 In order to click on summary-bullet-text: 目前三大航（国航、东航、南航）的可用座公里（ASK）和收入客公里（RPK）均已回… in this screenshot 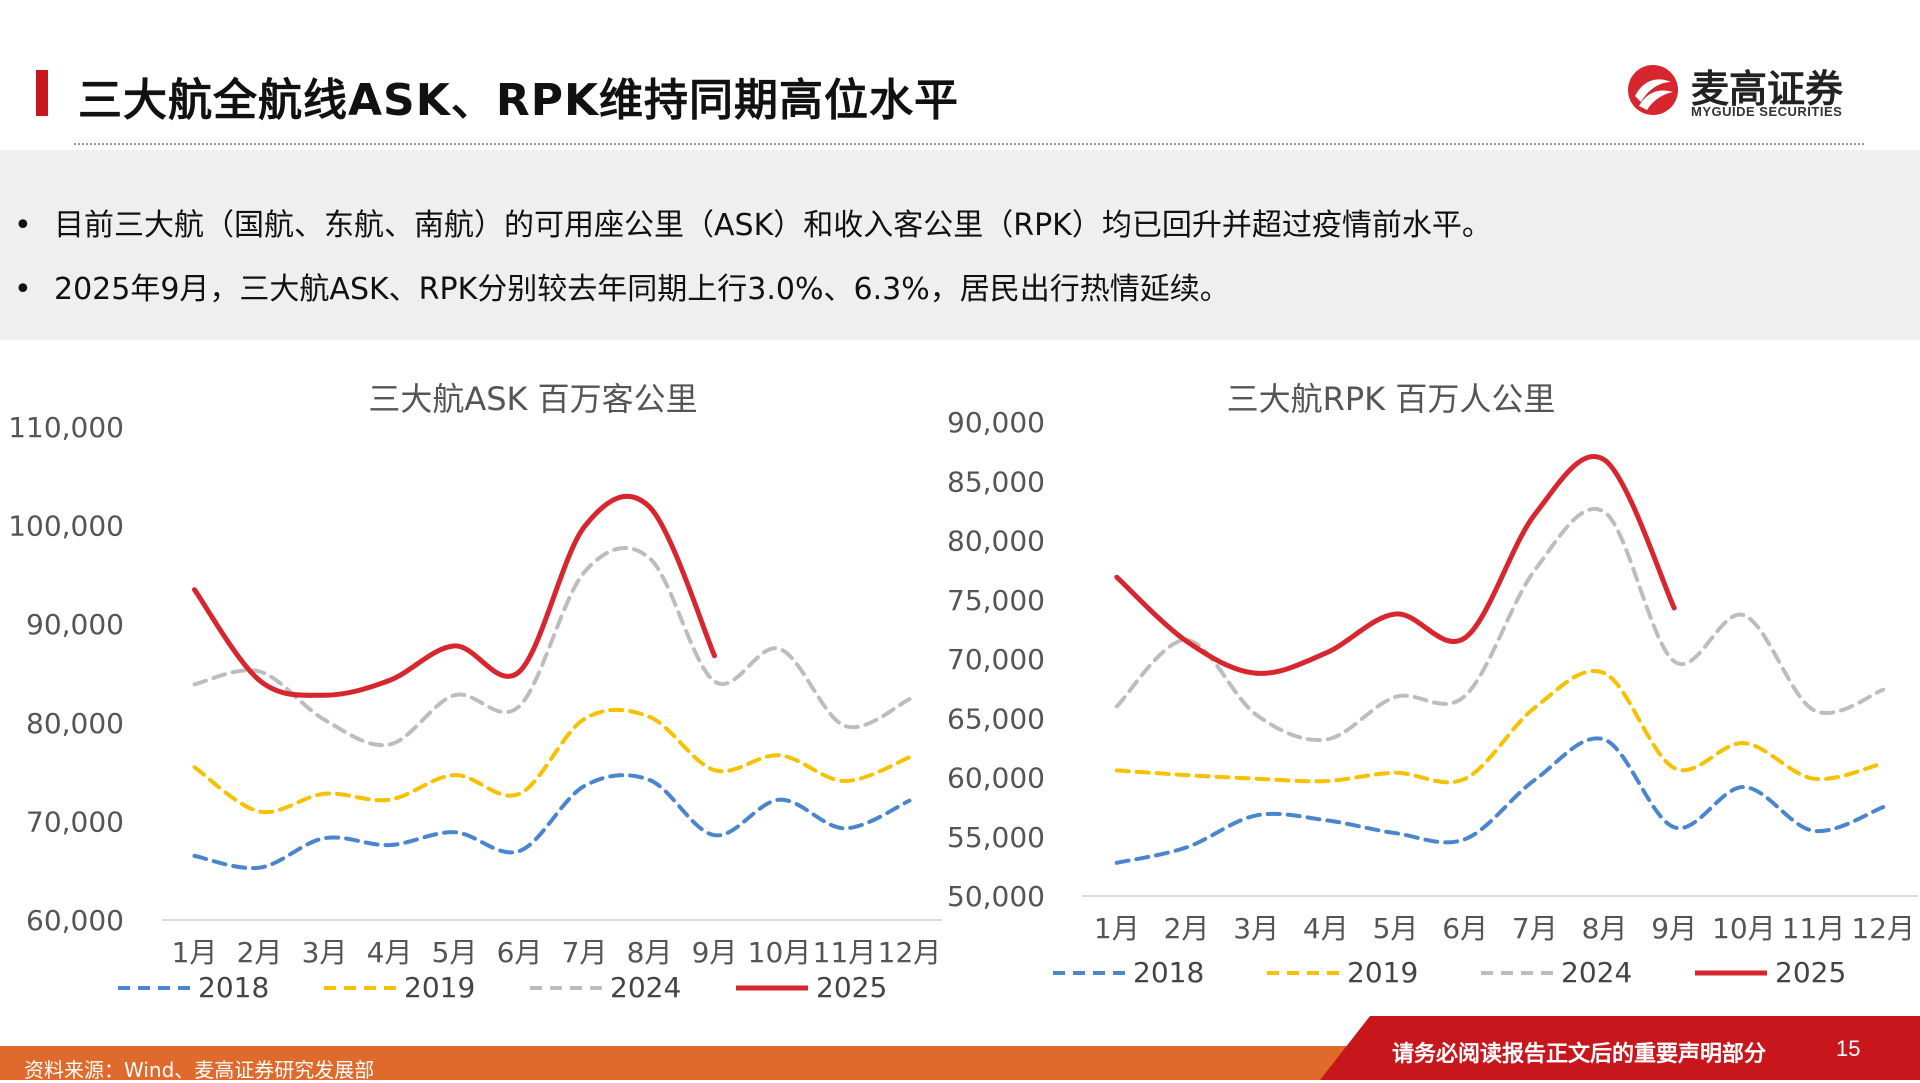, I will do `click(773, 225)`.